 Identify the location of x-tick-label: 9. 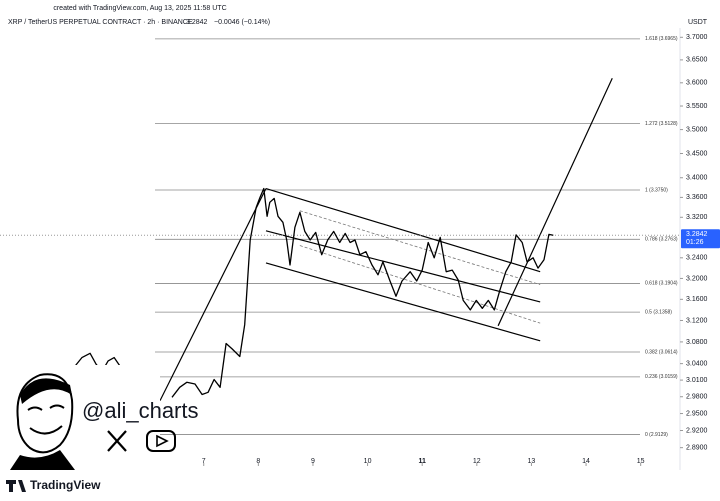
(313, 461).